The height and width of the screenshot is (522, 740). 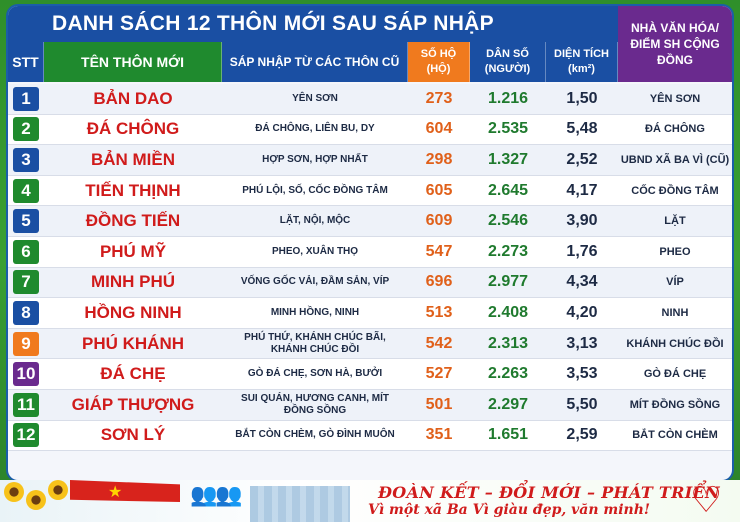 What do you see at coordinates (439, 190) in the screenshot?
I see `cell-so-ho: 605` at bounding box center [439, 190].